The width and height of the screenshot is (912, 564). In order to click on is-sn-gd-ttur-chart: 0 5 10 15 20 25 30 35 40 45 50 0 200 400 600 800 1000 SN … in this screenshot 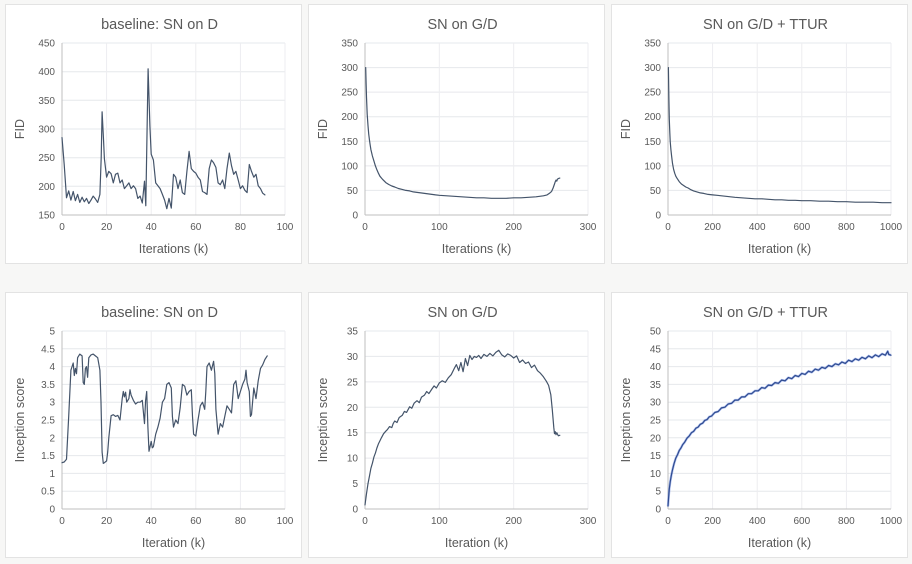, I will do `click(761, 427)`.